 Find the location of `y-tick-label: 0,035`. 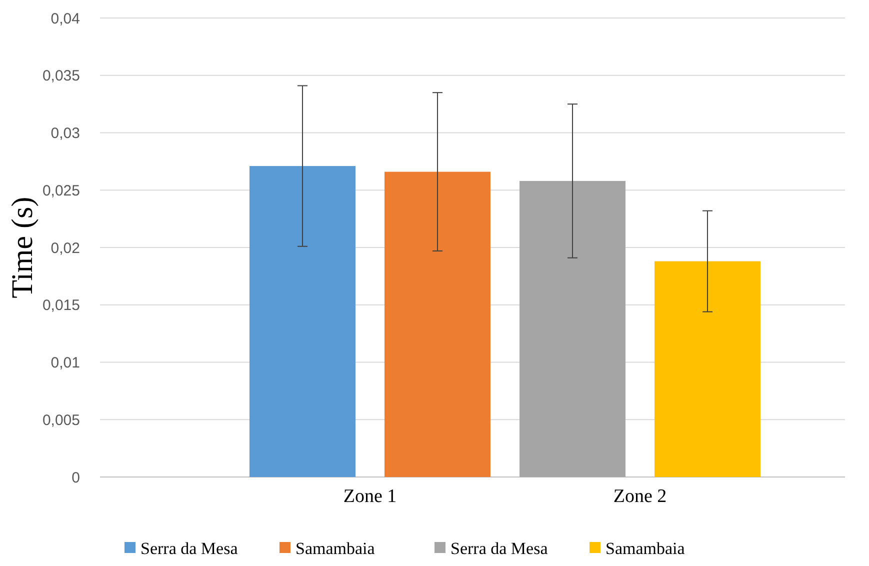

y-tick-label: 0,035 is located at coordinates (61, 76).